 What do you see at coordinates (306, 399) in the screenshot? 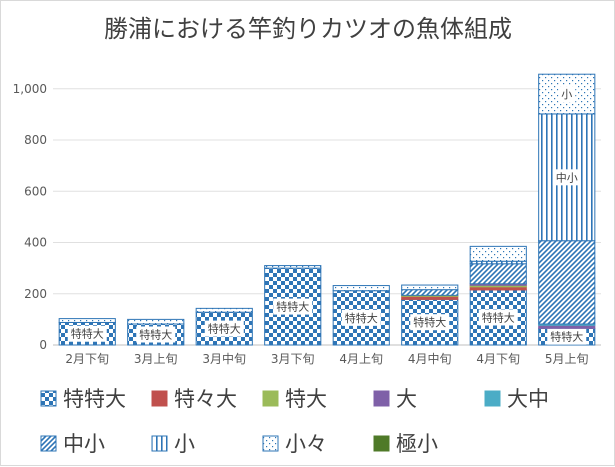
I see `legend-label: 特大` at bounding box center [306, 399].